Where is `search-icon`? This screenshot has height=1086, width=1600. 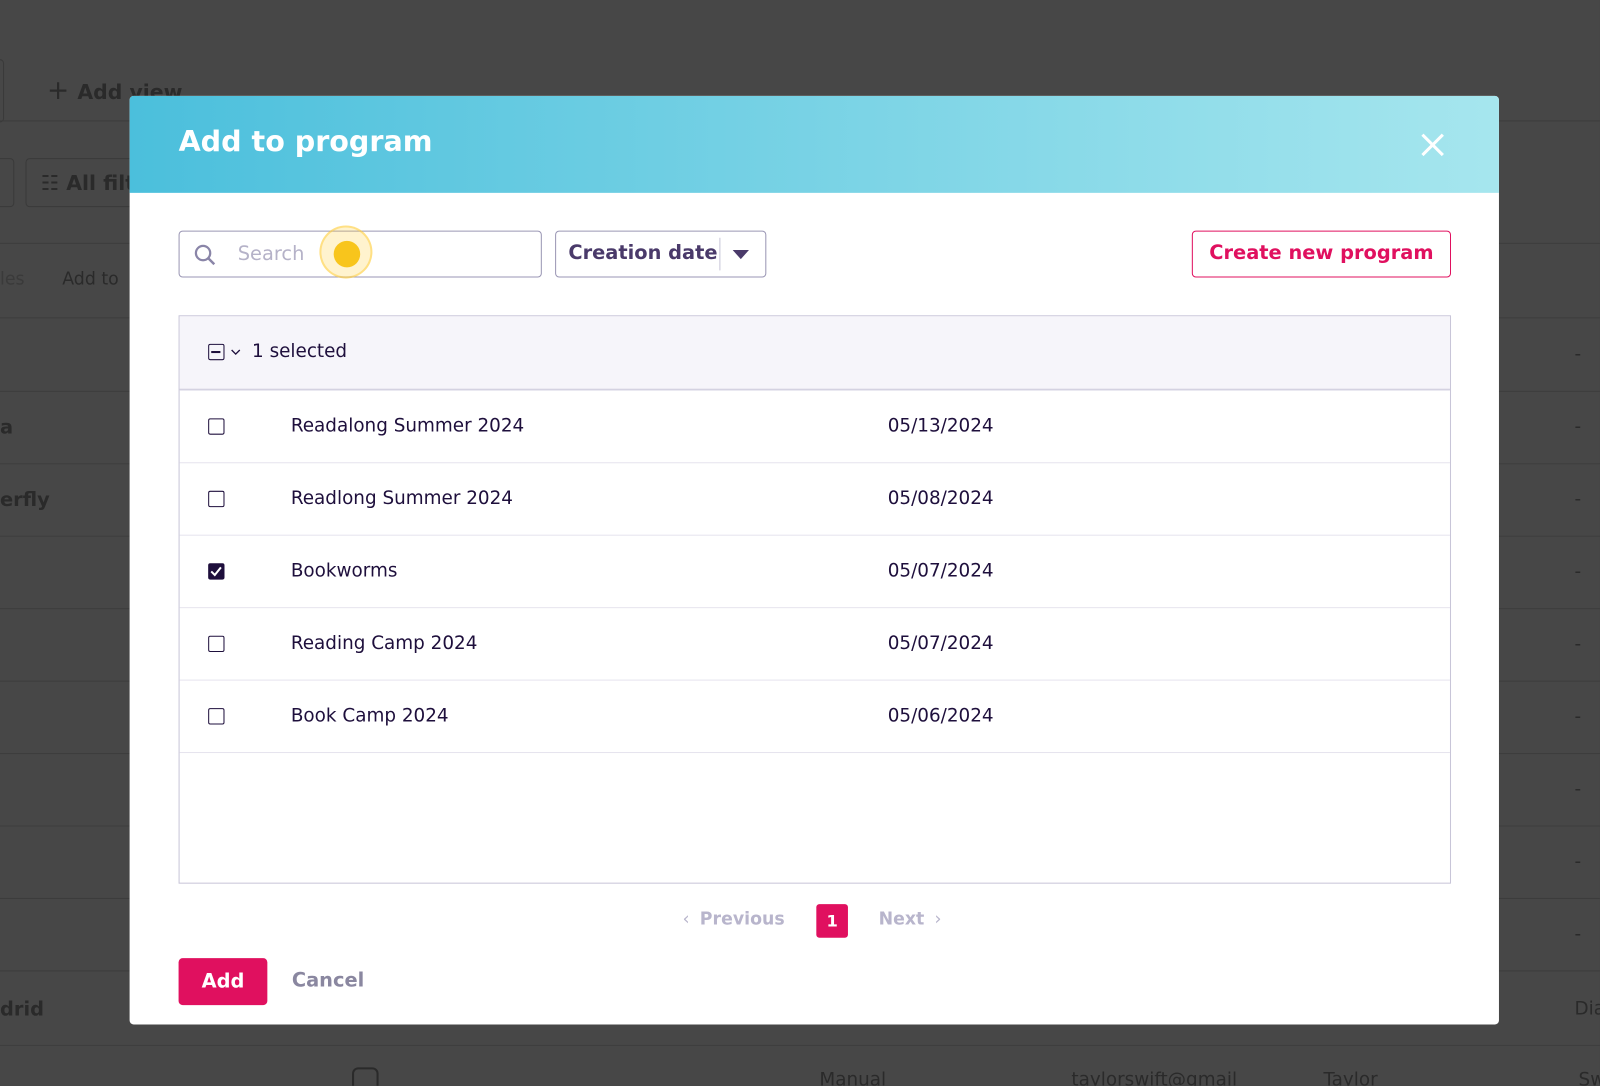
search-icon is located at coordinates (205, 255).